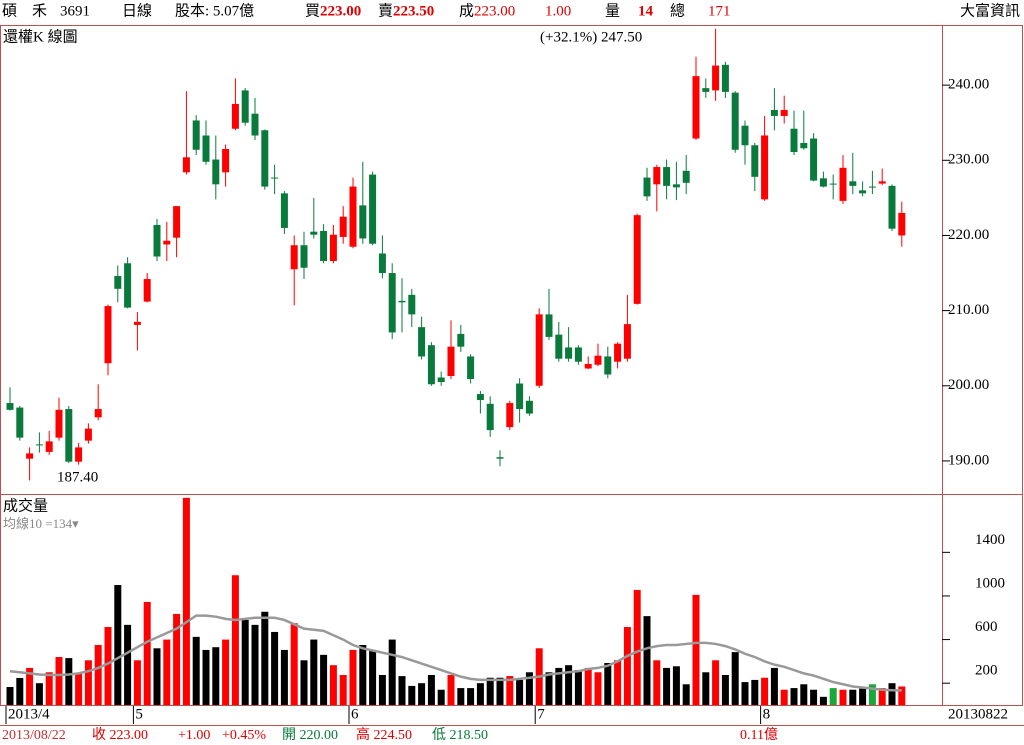  Describe the element at coordinates (385, 10) in the screenshot. I see `ask-label: 賣` at that location.